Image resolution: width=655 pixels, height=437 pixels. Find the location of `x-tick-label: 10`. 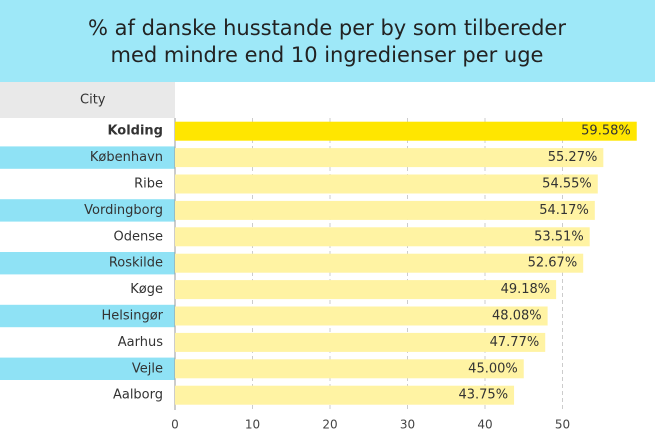

x-tick-label: 10 is located at coordinates (252, 425).